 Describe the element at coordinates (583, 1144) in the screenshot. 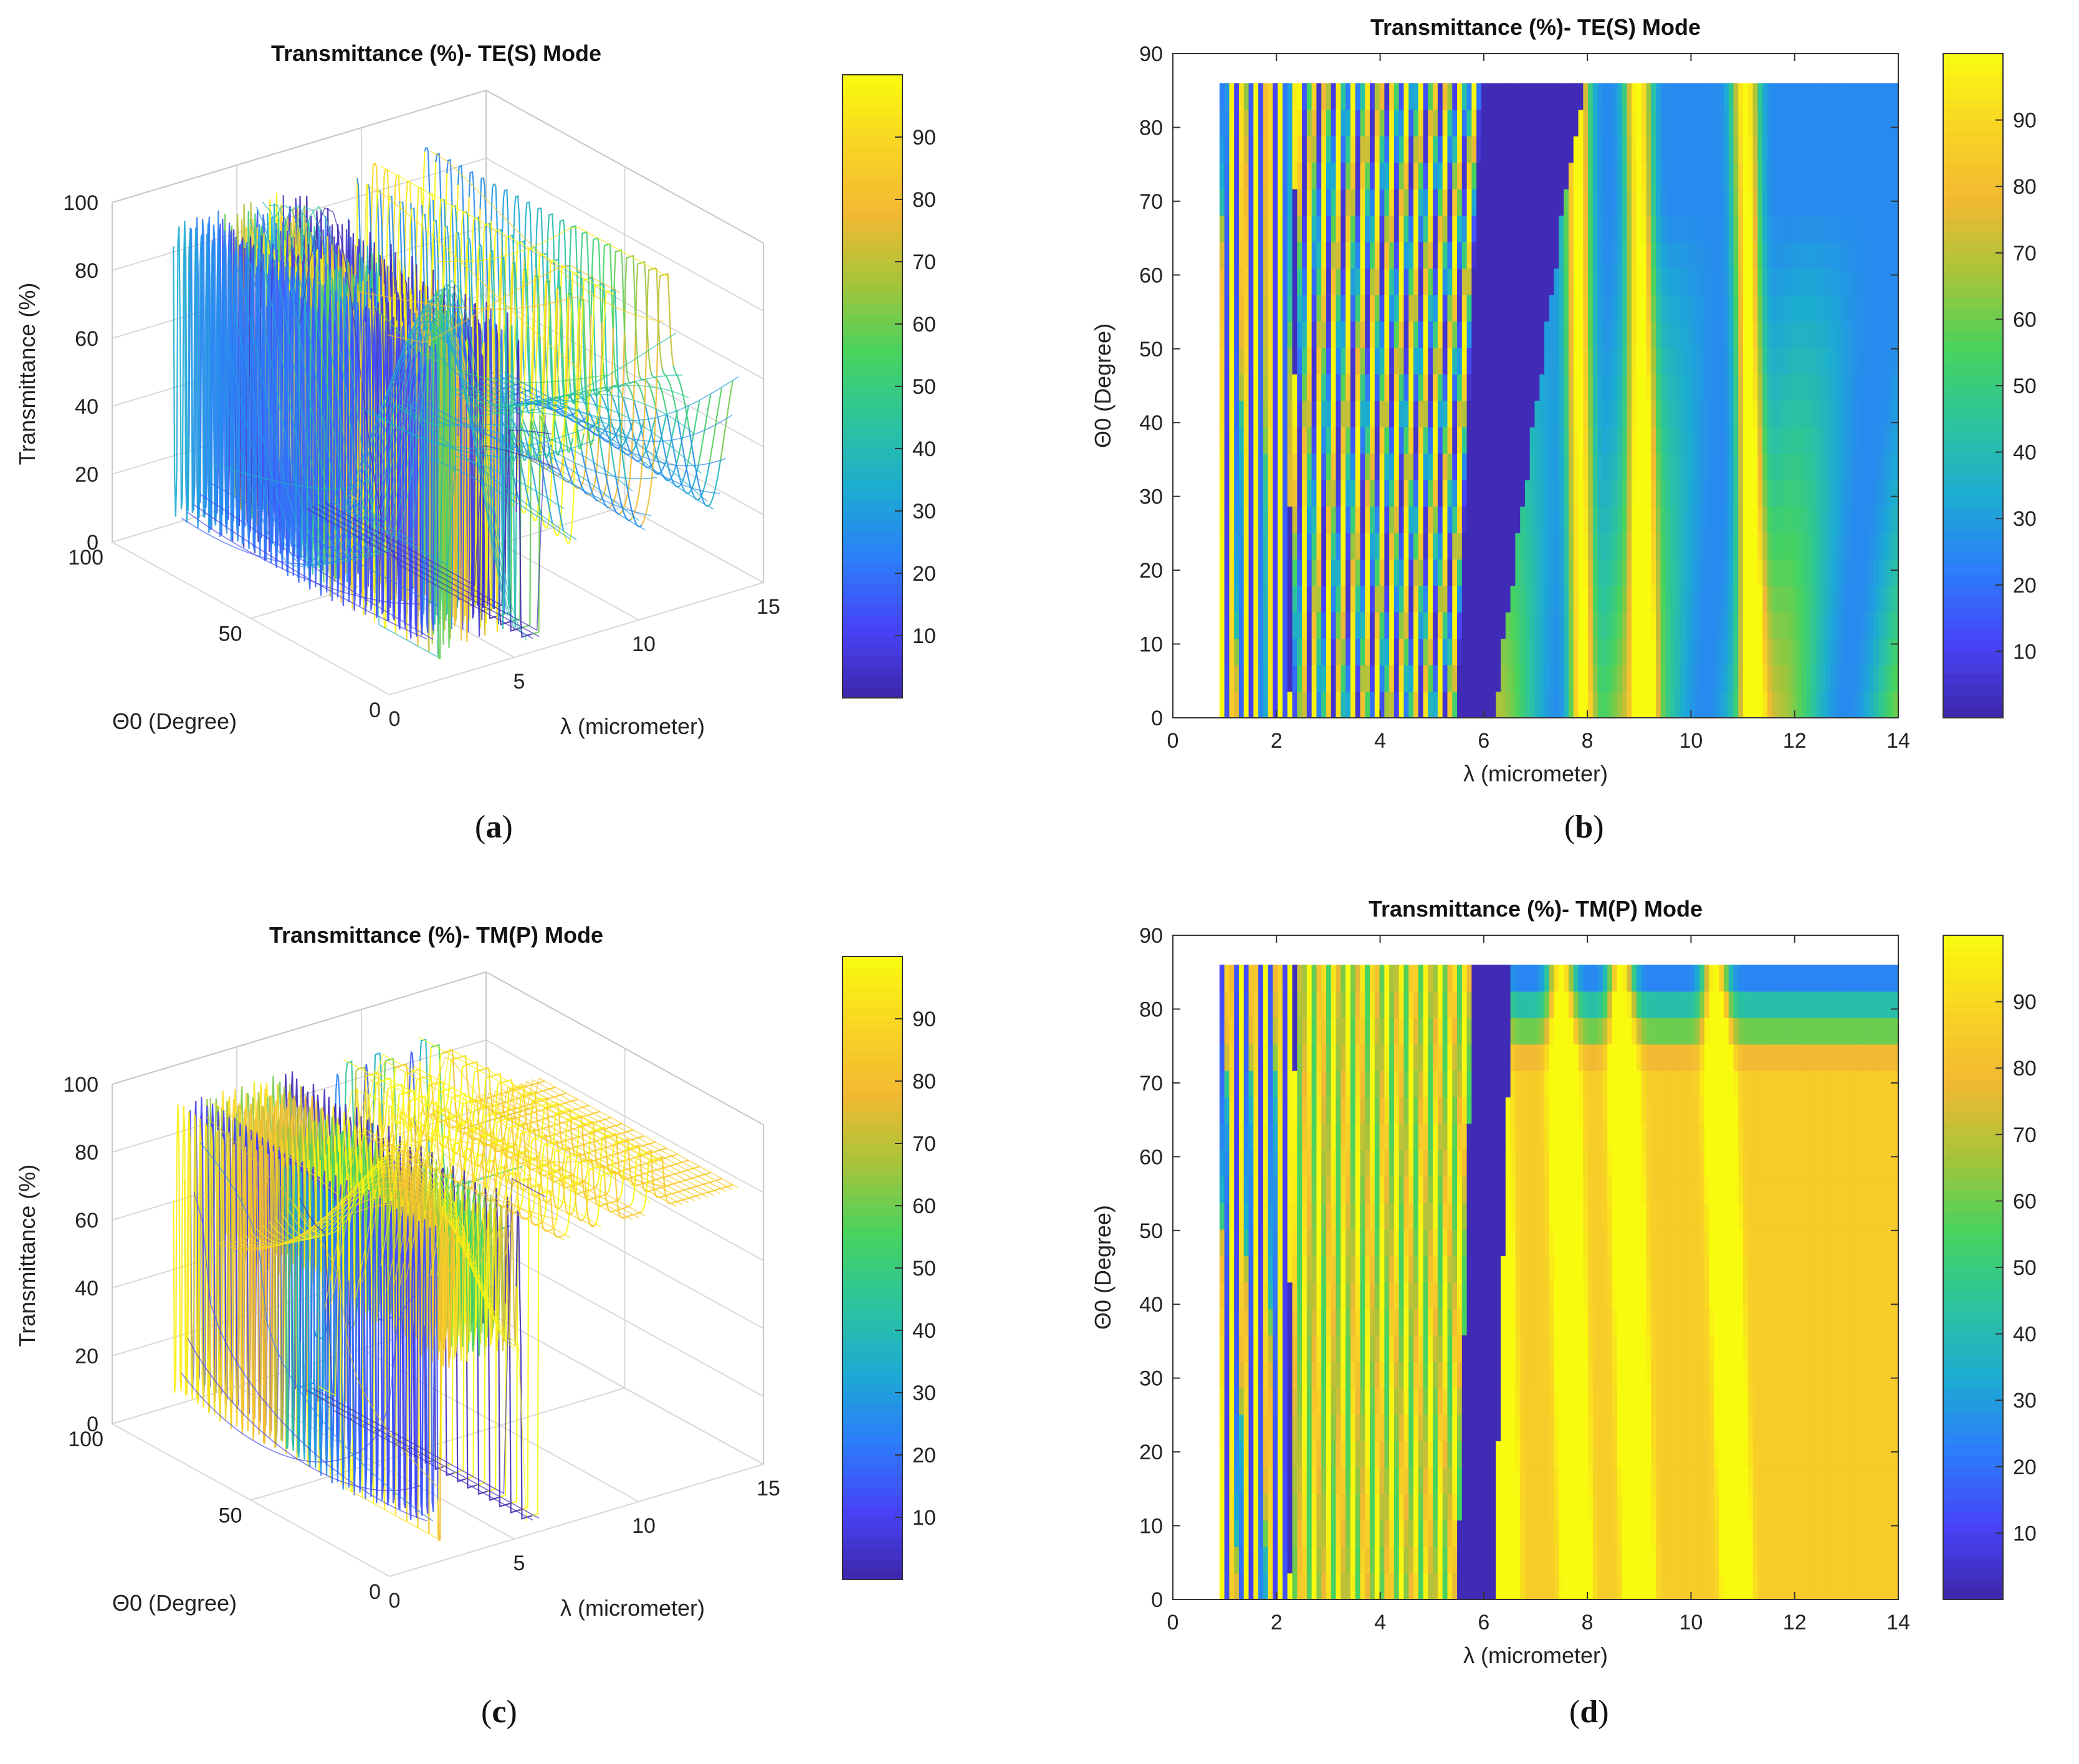

I see `surface-line` at that location.